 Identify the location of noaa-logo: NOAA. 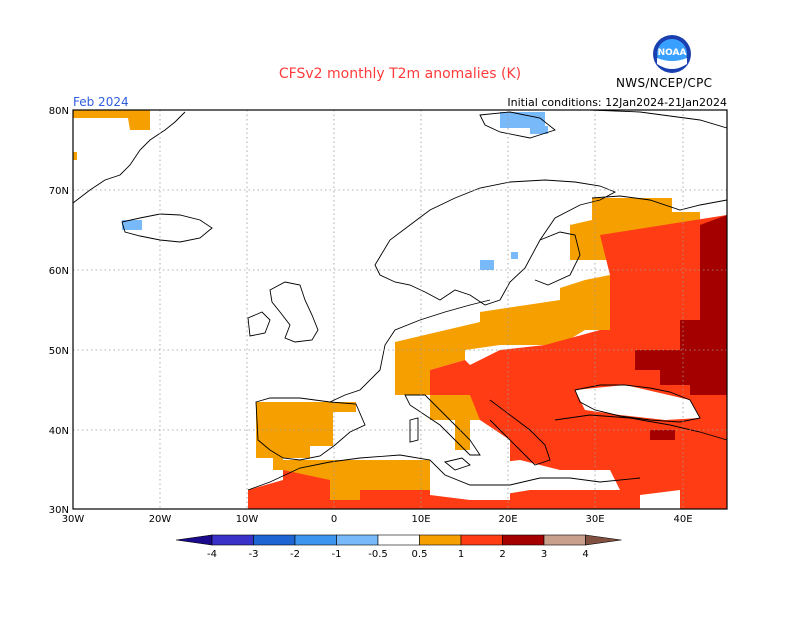
(672, 54).